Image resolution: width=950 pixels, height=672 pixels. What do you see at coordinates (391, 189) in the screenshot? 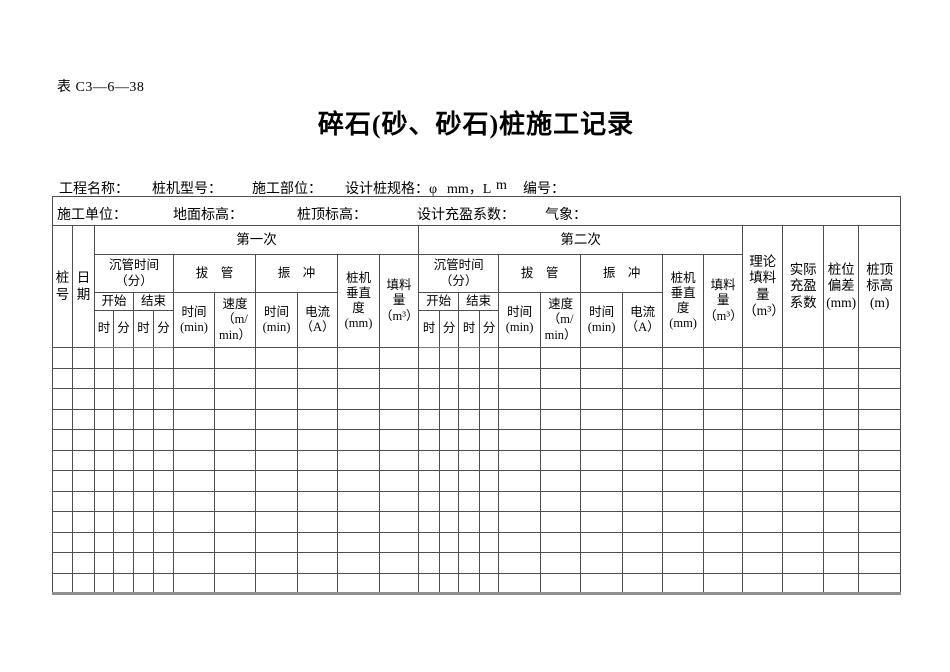
I see `design-spec-label: 设计桩规格：φ` at bounding box center [391, 189].